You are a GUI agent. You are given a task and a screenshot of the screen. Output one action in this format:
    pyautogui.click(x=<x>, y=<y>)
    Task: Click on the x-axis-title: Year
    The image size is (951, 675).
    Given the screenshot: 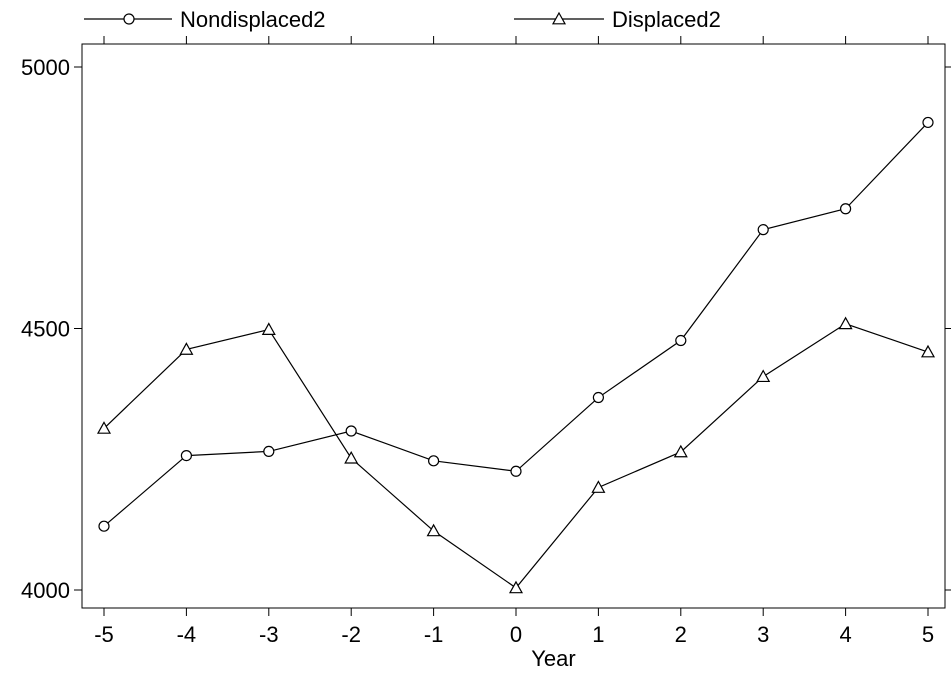 What is the action you would take?
    pyautogui.click(x=553, y=658)
    